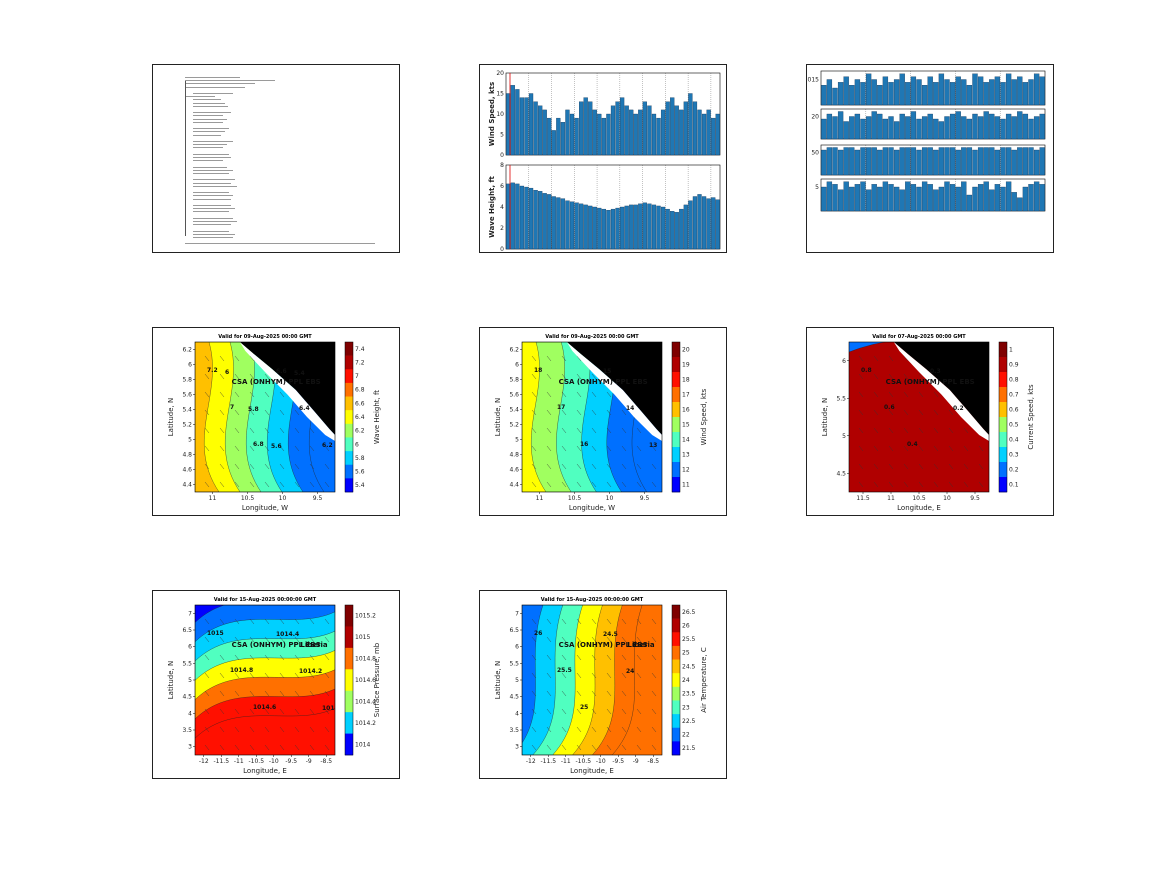 The image size is (1167, 875). What do you see at coordinates (930, 158) in the screenshot?
I see `multipanel-thumbnail: 1015 20 50 5` at bounding box center [930, 158].